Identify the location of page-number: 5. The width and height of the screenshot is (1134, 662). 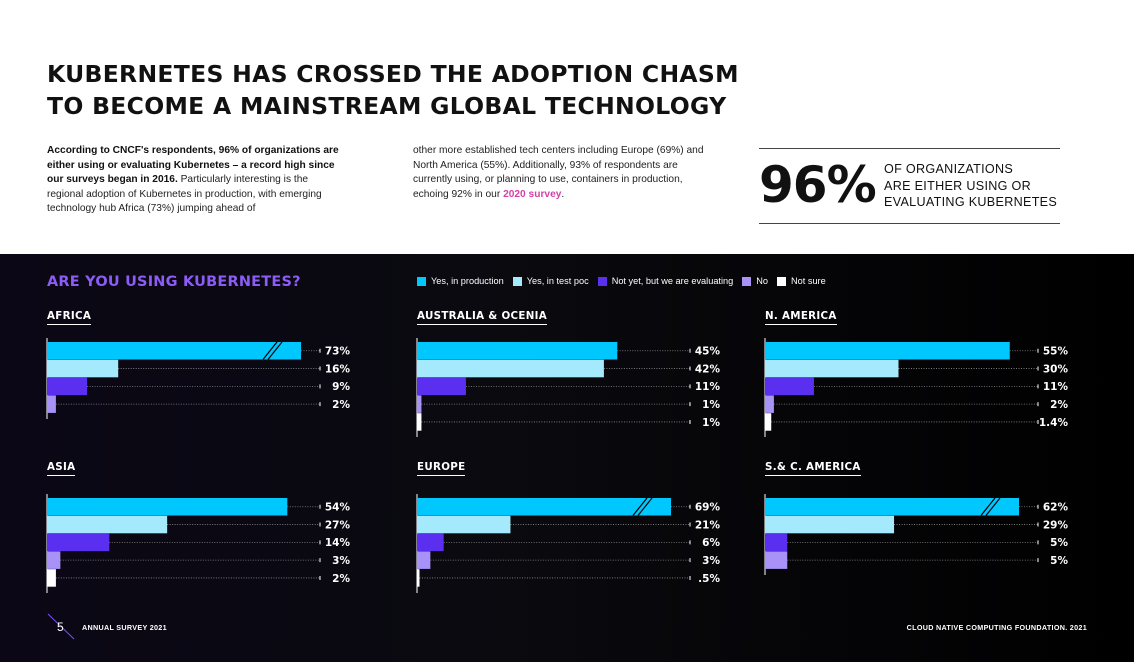
(60, 627).